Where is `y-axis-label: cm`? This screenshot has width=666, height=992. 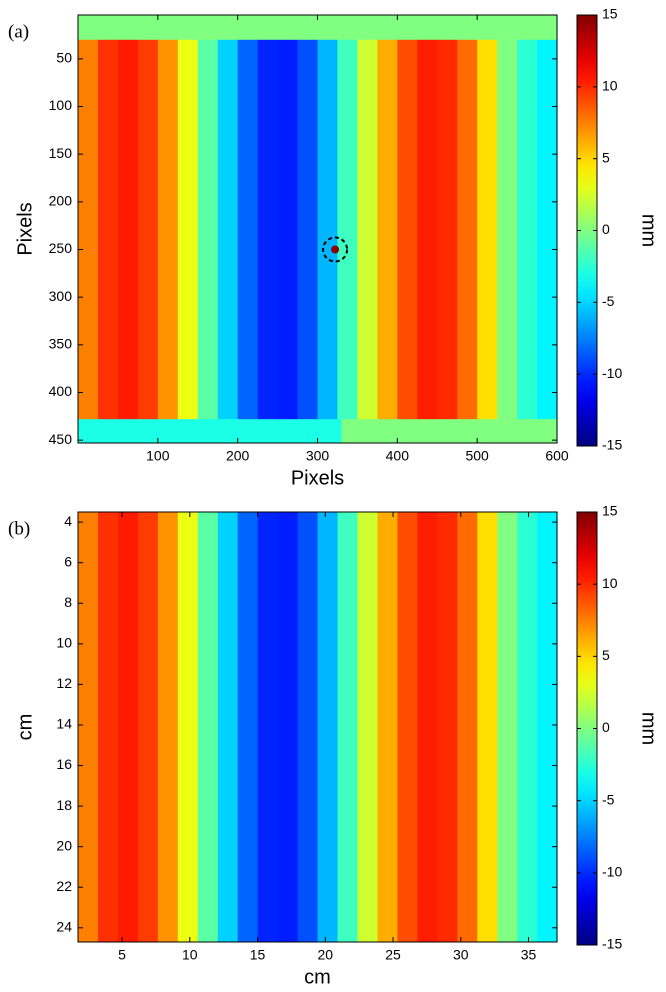 y-axis-label: cm is located at coordinates (25, 727).